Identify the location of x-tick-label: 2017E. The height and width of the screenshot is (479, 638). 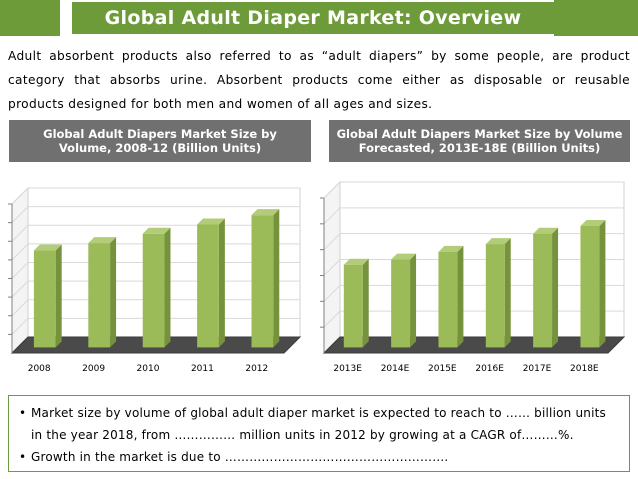
(537, 369).